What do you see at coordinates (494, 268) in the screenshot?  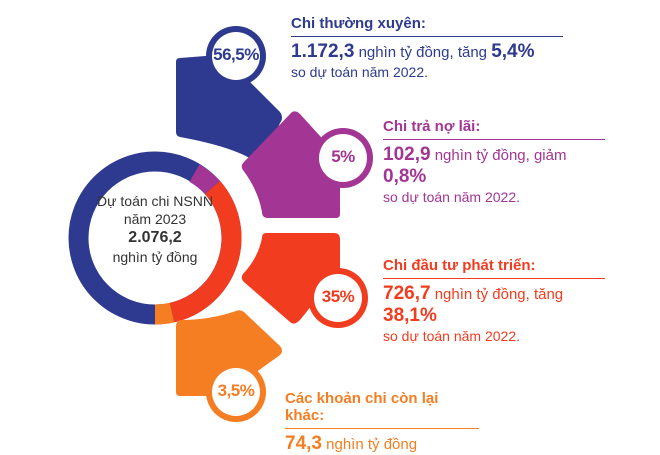 I see `info-title: Chi đầu tư phát triển:` at bounding box center [494, 268].